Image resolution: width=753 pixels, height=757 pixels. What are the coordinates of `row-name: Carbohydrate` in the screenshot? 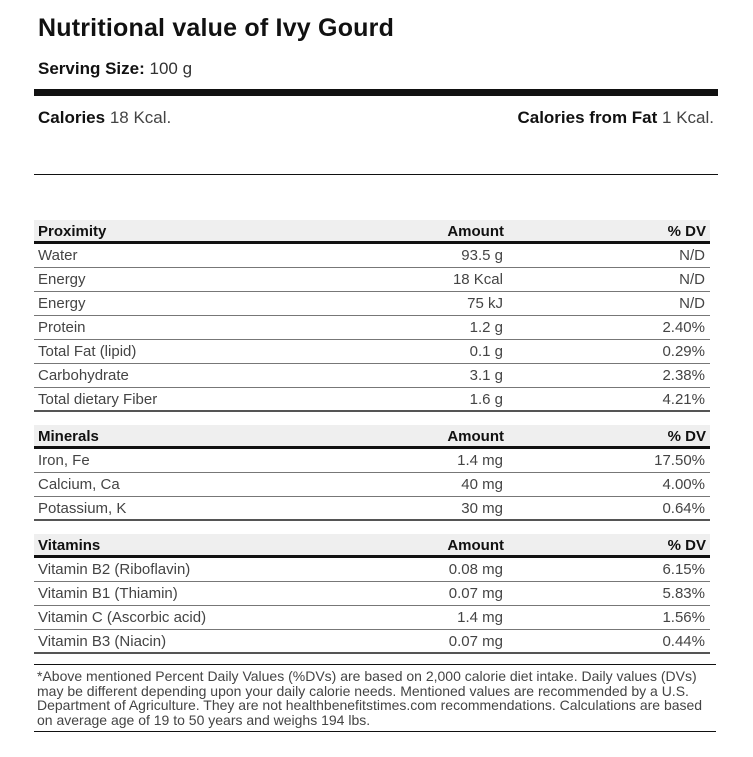 It's located at (83, 375).